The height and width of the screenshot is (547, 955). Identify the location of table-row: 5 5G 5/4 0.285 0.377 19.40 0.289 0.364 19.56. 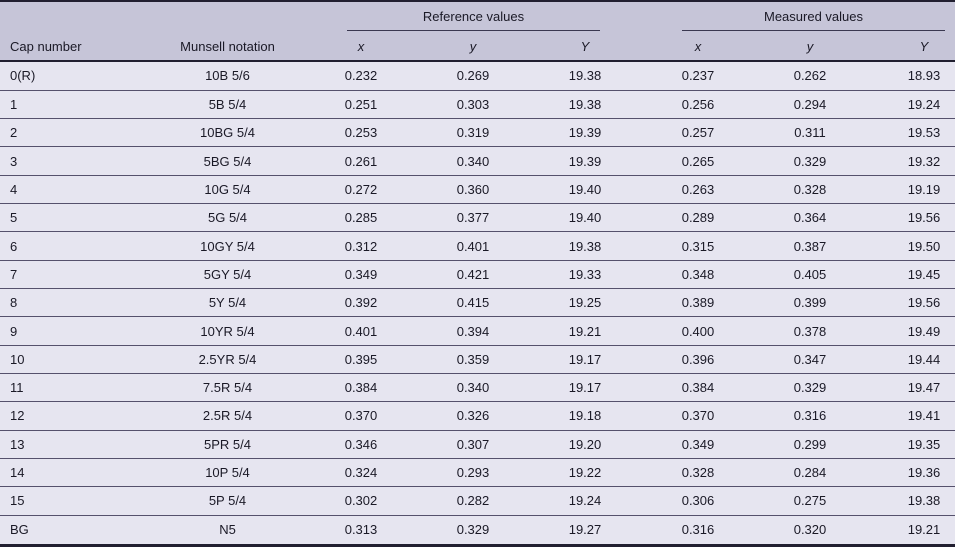
(477, 218).